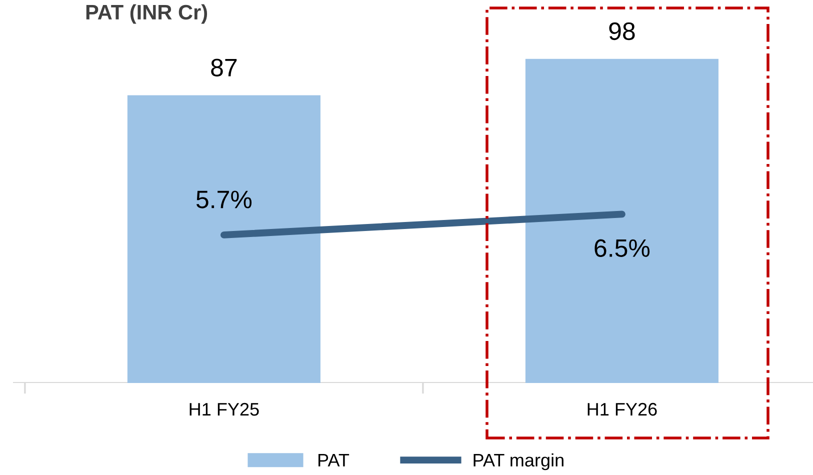  What do you see at coordinates (334, 460) in the screenshot?
I see `legend-label: PAT` at bounding box center [334, 460].